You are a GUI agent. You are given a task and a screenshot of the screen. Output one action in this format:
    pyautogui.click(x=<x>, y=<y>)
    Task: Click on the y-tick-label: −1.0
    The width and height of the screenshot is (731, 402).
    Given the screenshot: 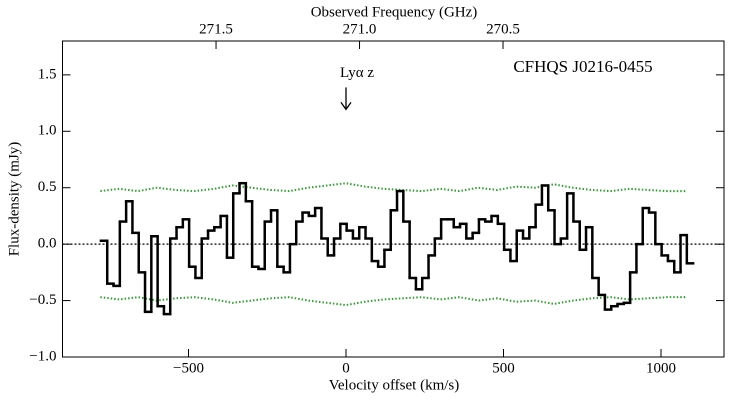 What is the action you would take?
    pyautogui.click(x=42, y=356)
    